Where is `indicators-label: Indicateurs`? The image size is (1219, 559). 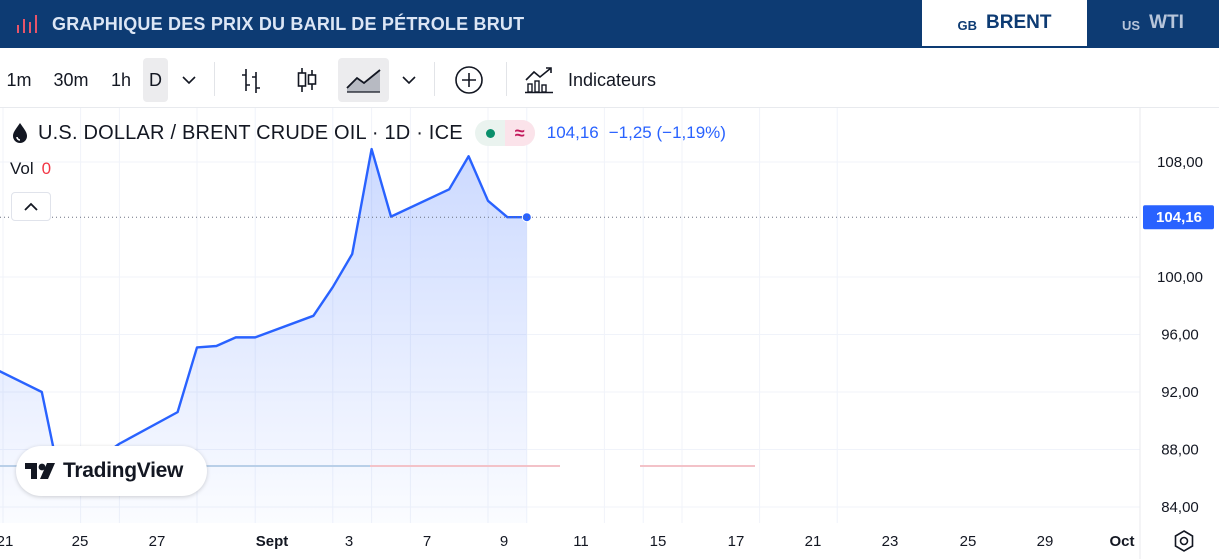 indicators-label: Indicateurs is located at coordinates (612, 79).